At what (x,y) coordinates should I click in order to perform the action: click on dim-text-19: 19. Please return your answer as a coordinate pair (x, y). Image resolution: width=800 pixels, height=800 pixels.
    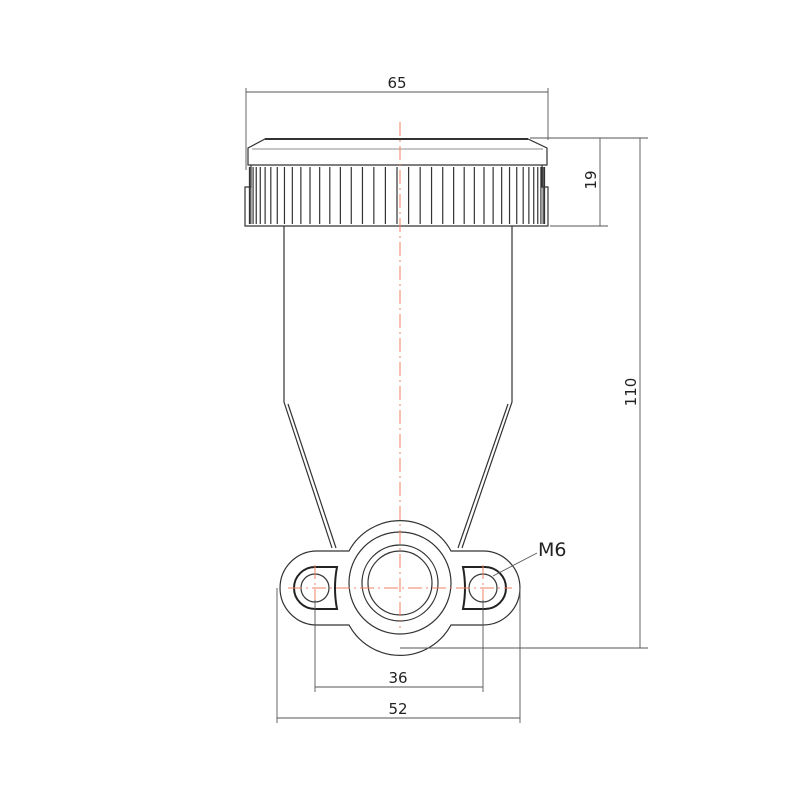
    Looking at the image, I should click on (591, 179).